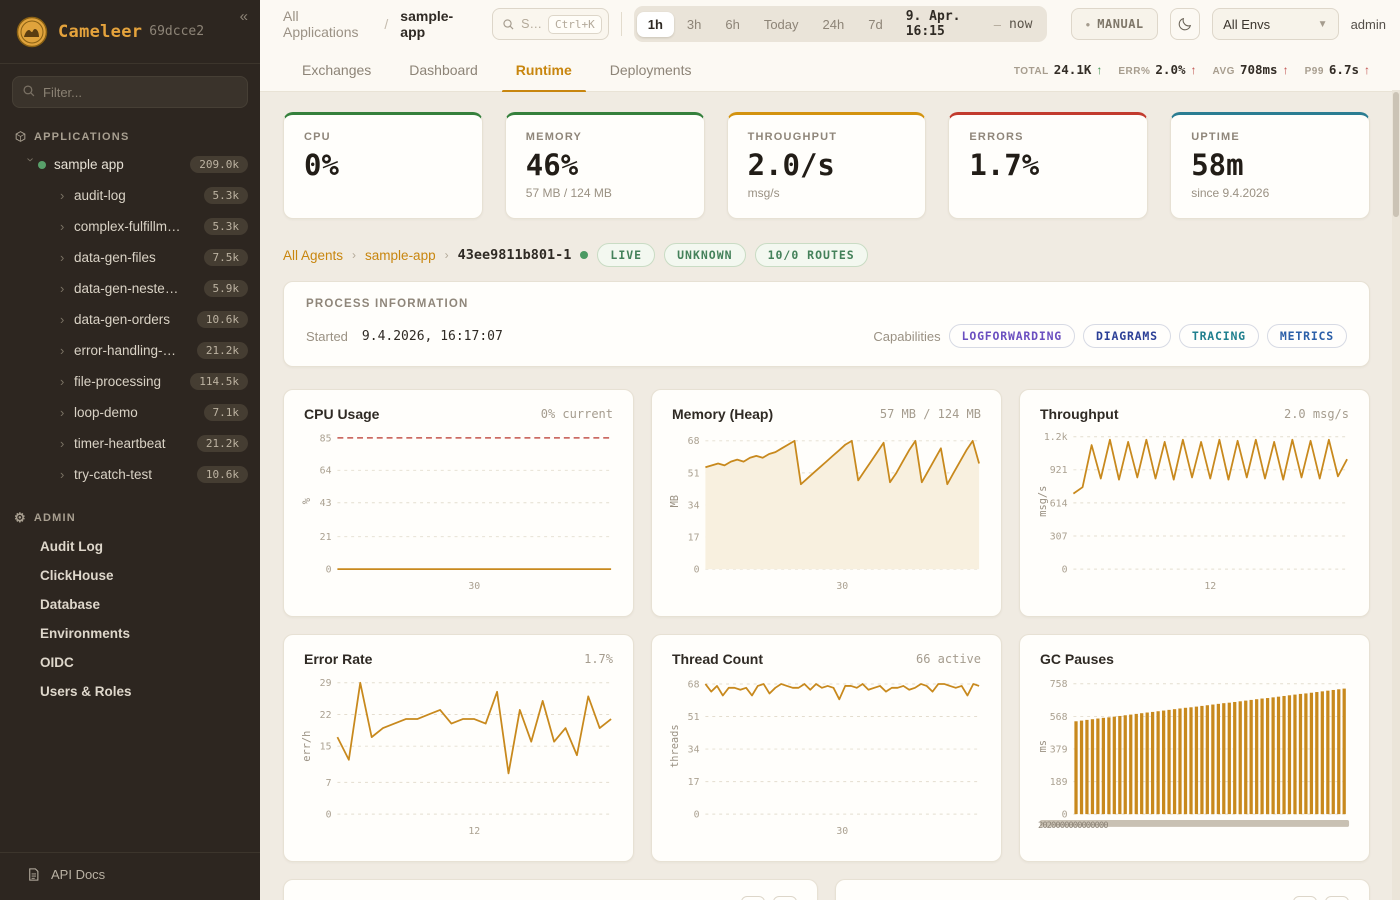 This screenshot has width=1400, height=900. I want to click on svg-text: 758, so click(1059, 684).